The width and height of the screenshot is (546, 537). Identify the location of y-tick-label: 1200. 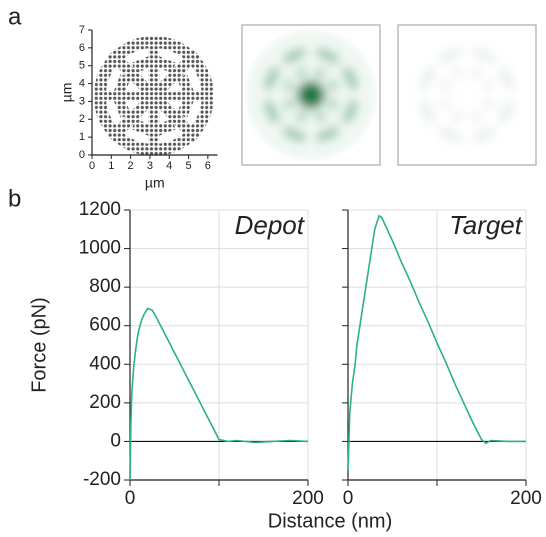
(100, 209).